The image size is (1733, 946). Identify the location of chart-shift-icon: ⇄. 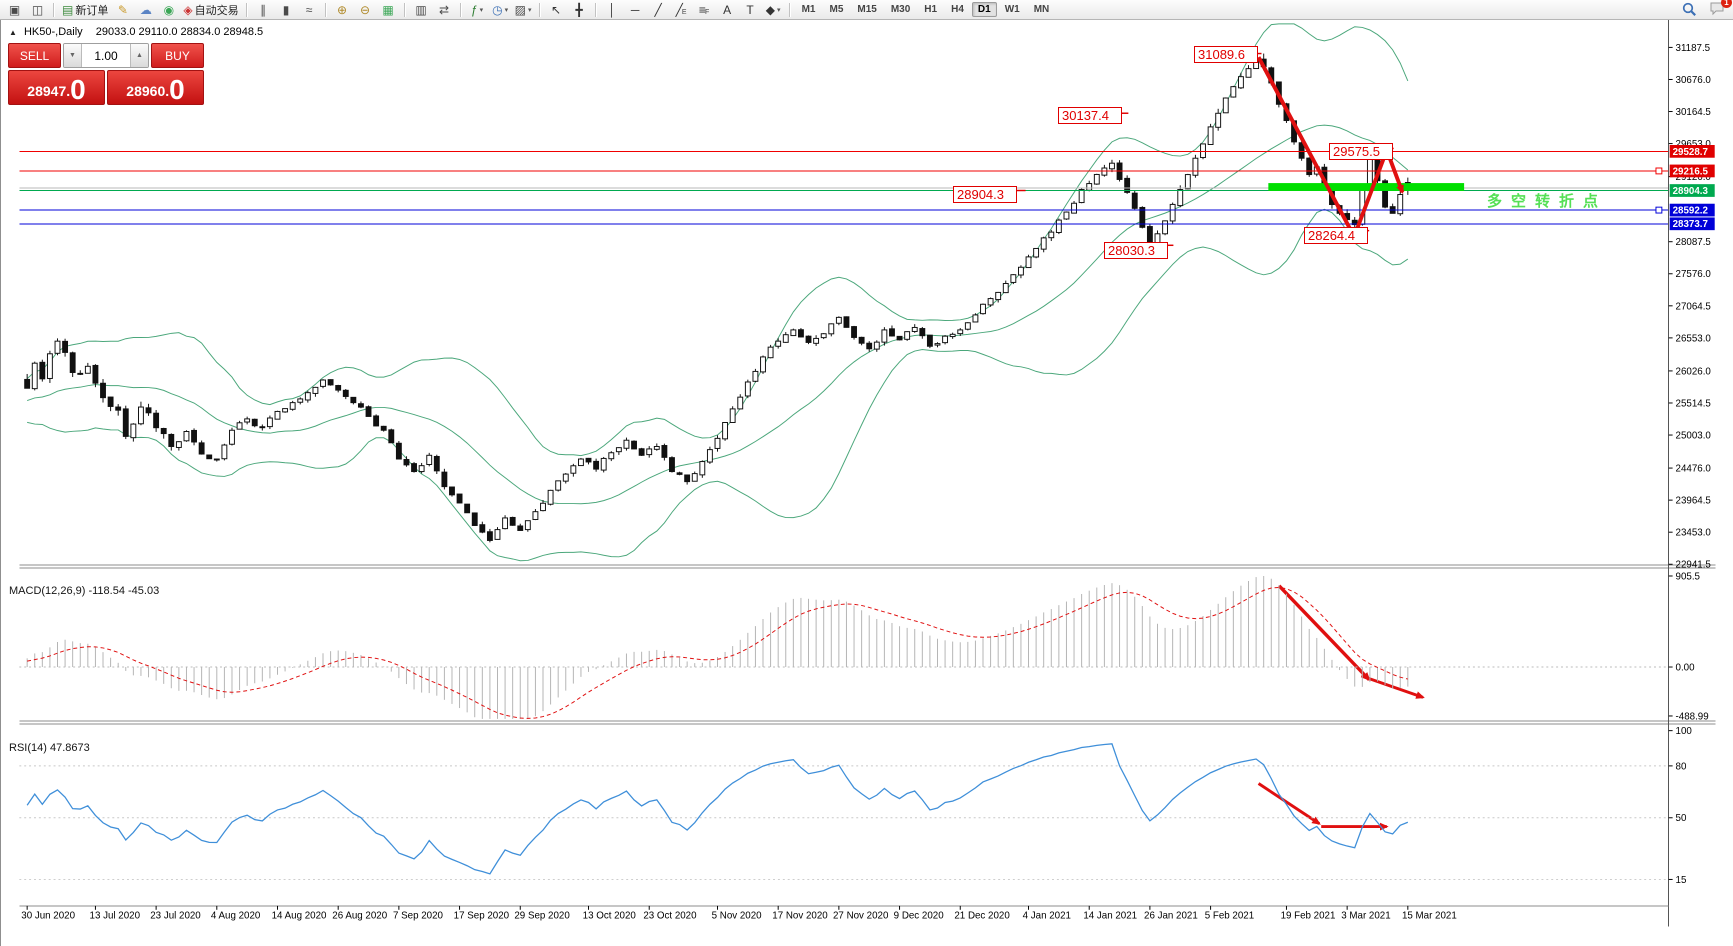
(444, 9).